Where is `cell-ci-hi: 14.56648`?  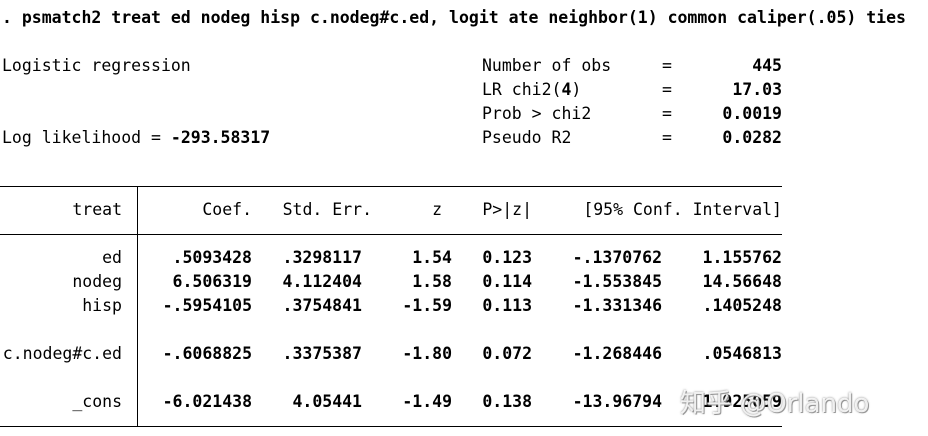
cell-ci-hi: 14.56648 is located at coordinates (742, 281).